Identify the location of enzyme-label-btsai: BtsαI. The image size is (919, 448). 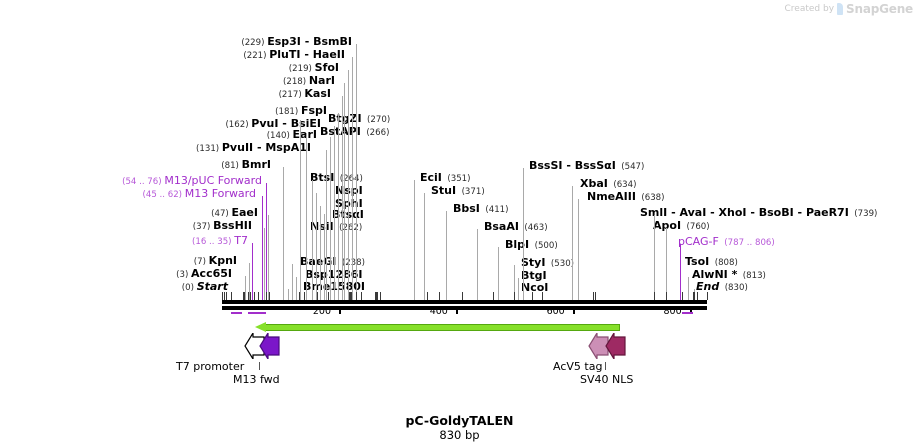
(348, 215).